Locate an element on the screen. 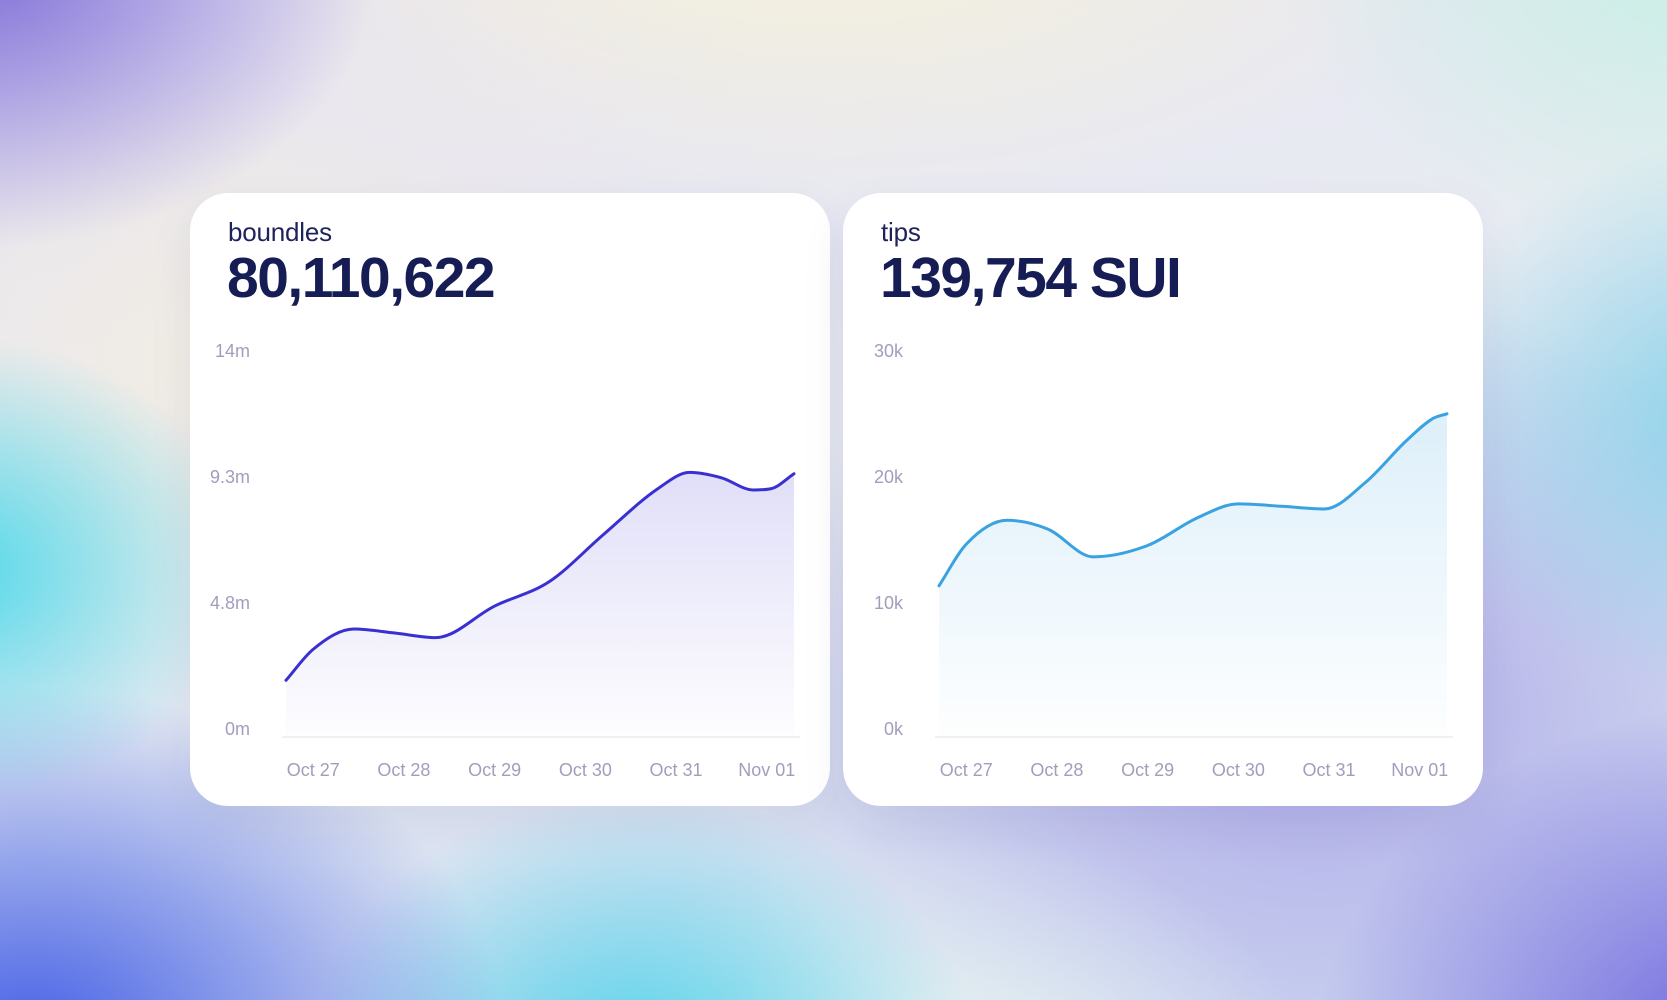 This screenshot has height=1000, width=1667. tips-x-axis-label: Oct 27 is located at coordinates (966, 770).